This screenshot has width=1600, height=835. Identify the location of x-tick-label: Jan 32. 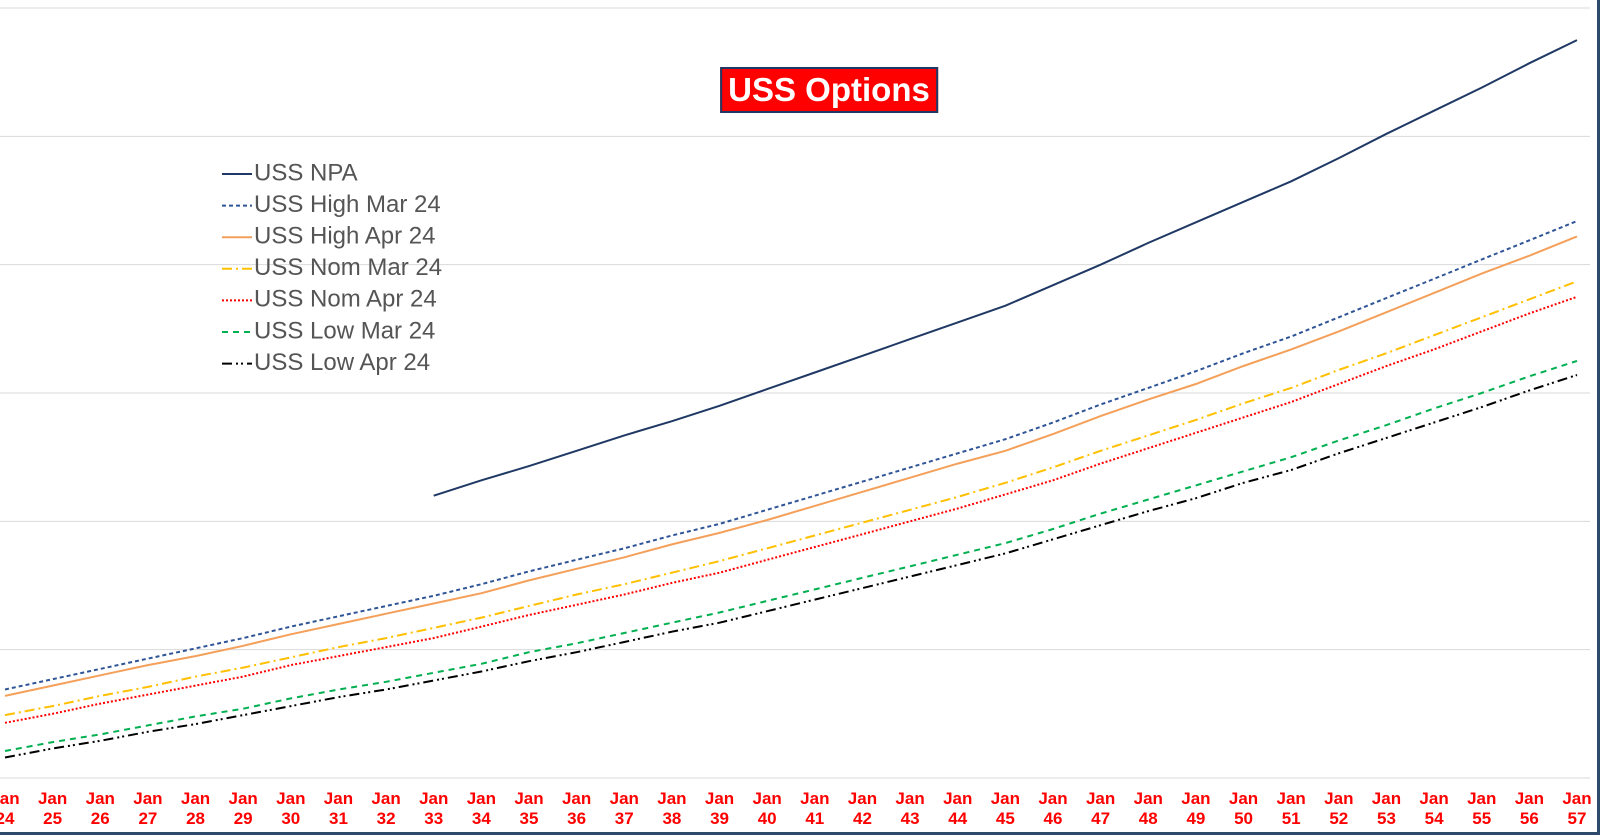
(386, 808).